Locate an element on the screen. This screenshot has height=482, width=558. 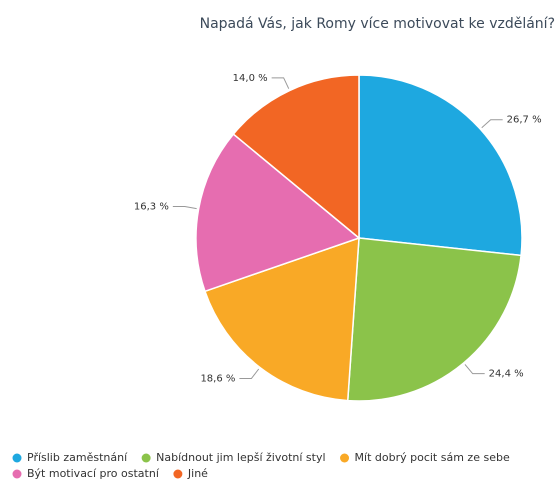
value-label: 14,0 % is located at coordinates (250, 78).